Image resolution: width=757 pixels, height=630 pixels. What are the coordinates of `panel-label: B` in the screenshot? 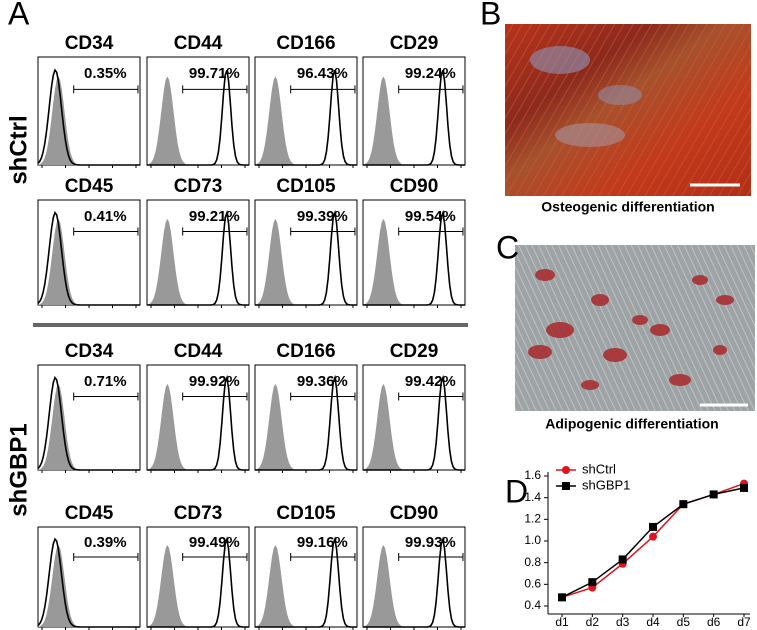 It's located at (490, 15).